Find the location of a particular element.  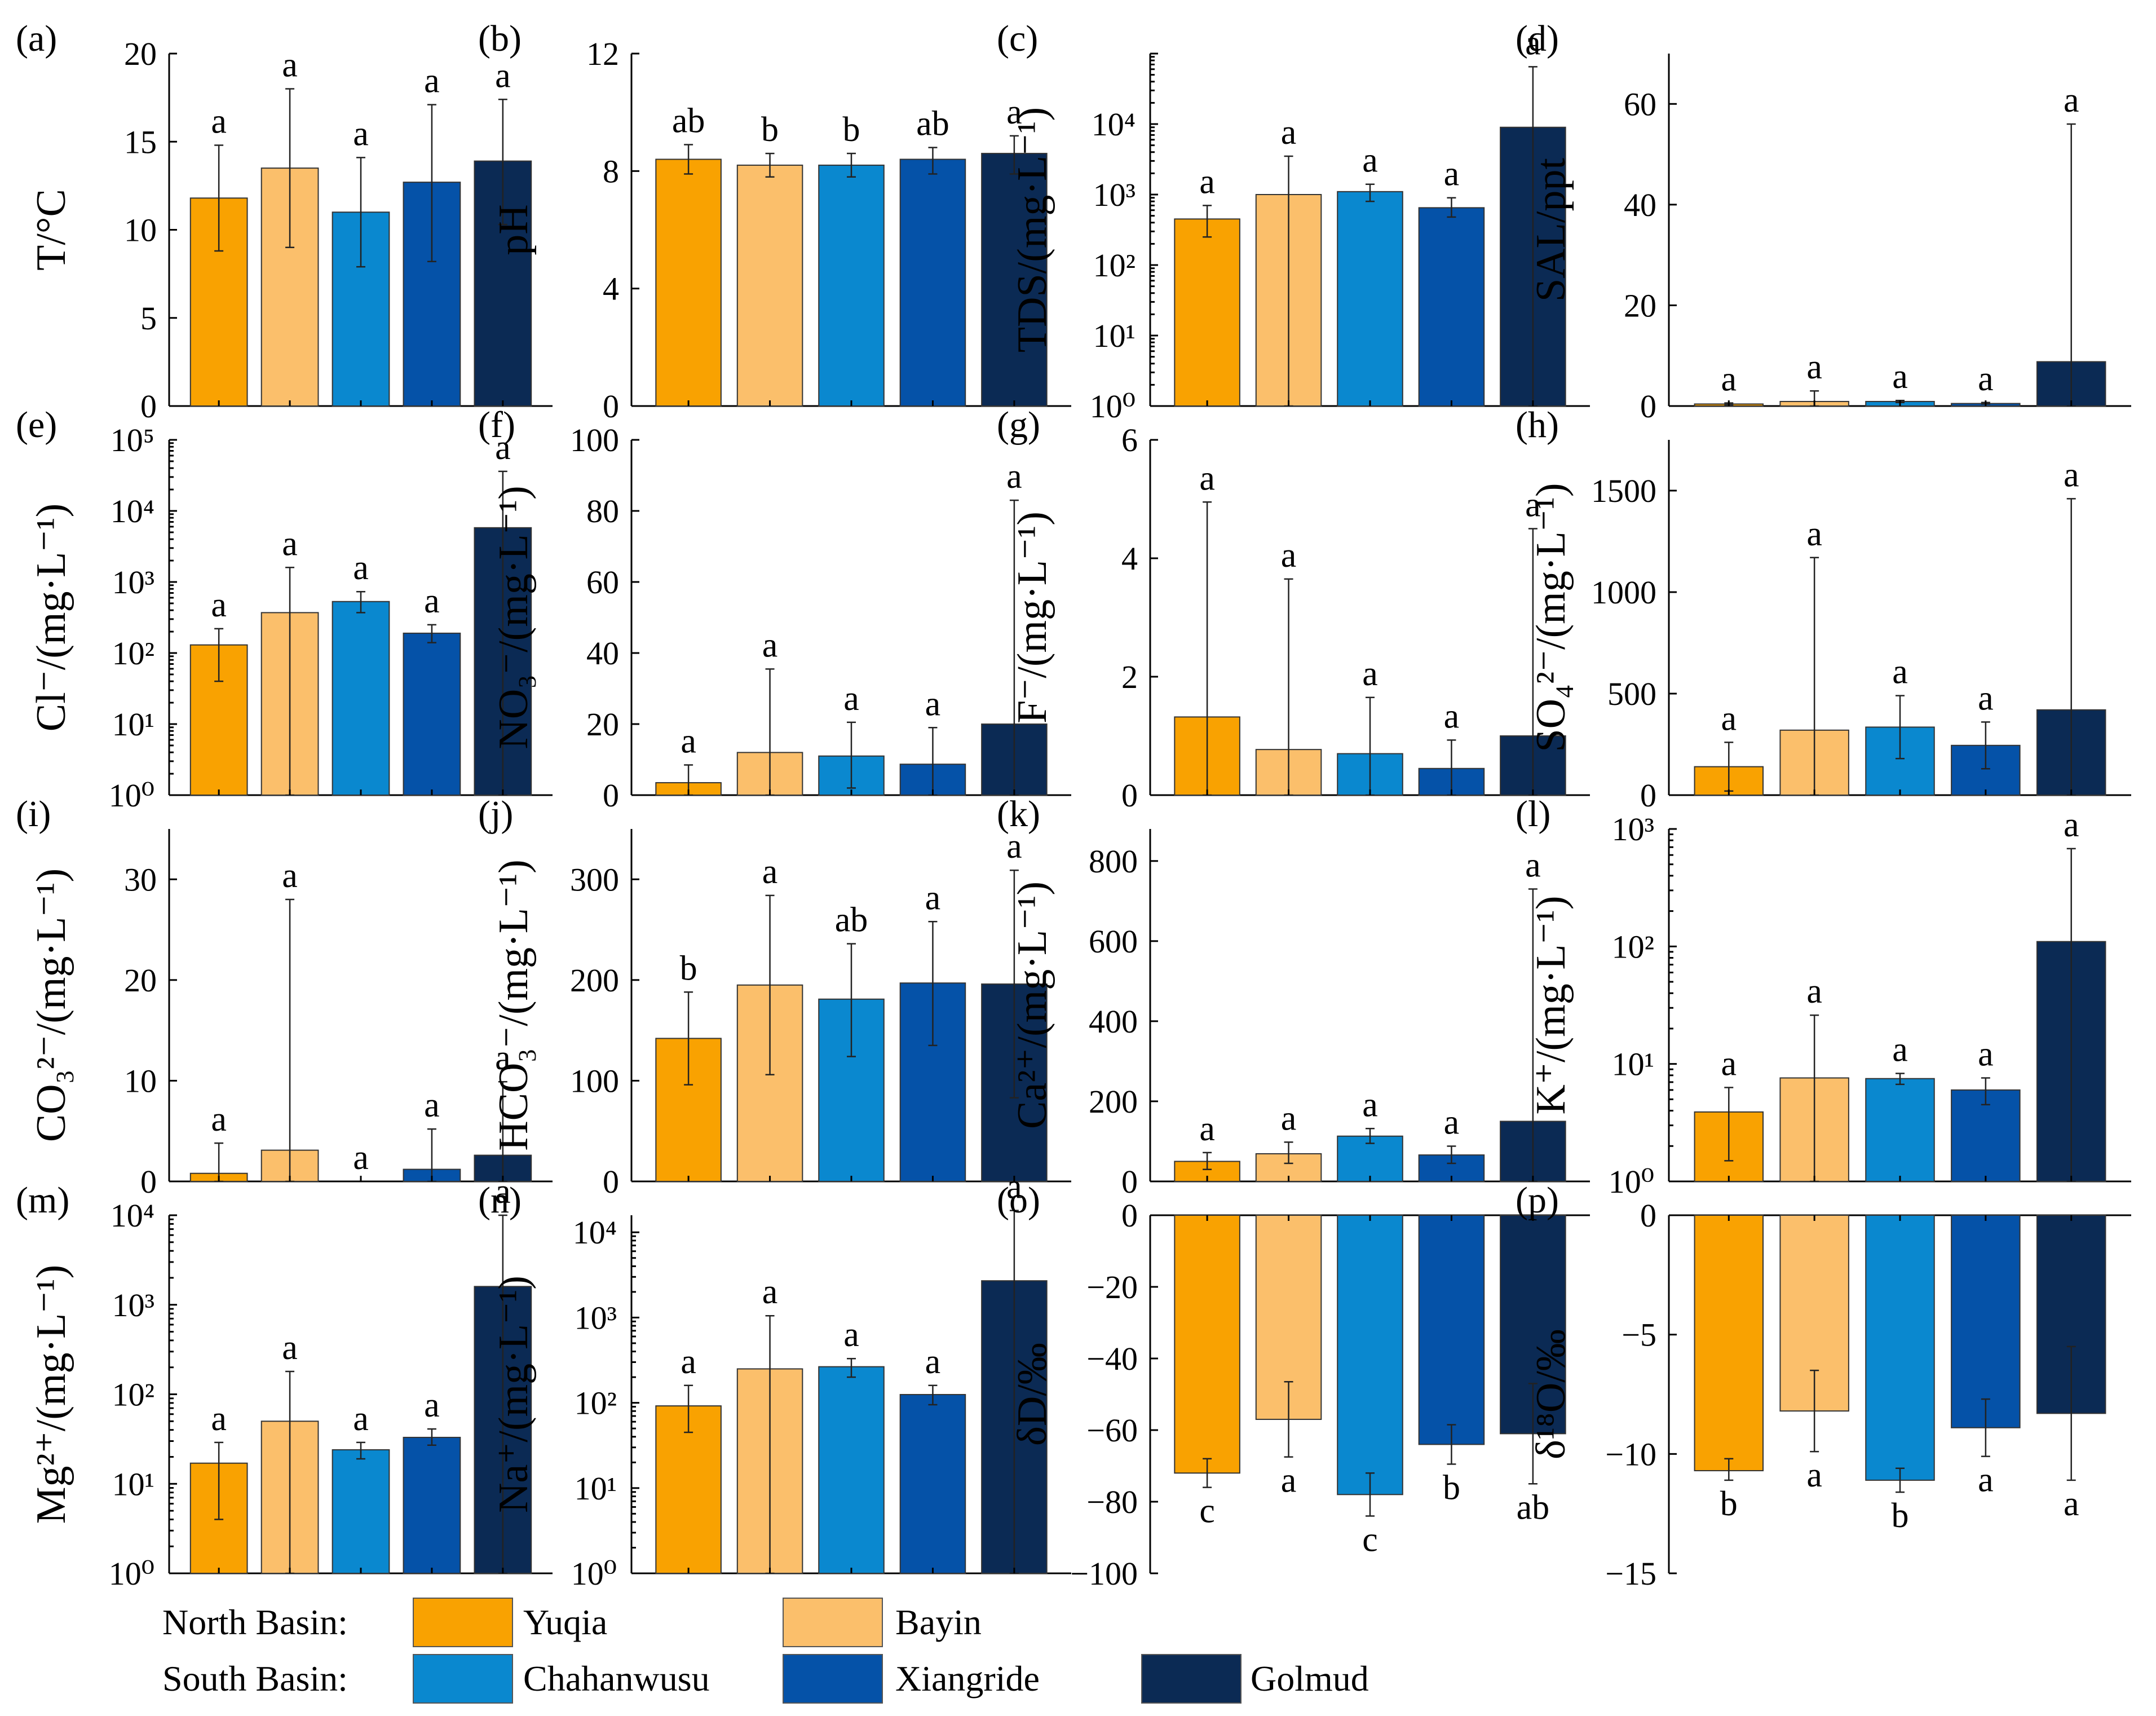

significance-letter: ab is located at coordinates (851, 920).